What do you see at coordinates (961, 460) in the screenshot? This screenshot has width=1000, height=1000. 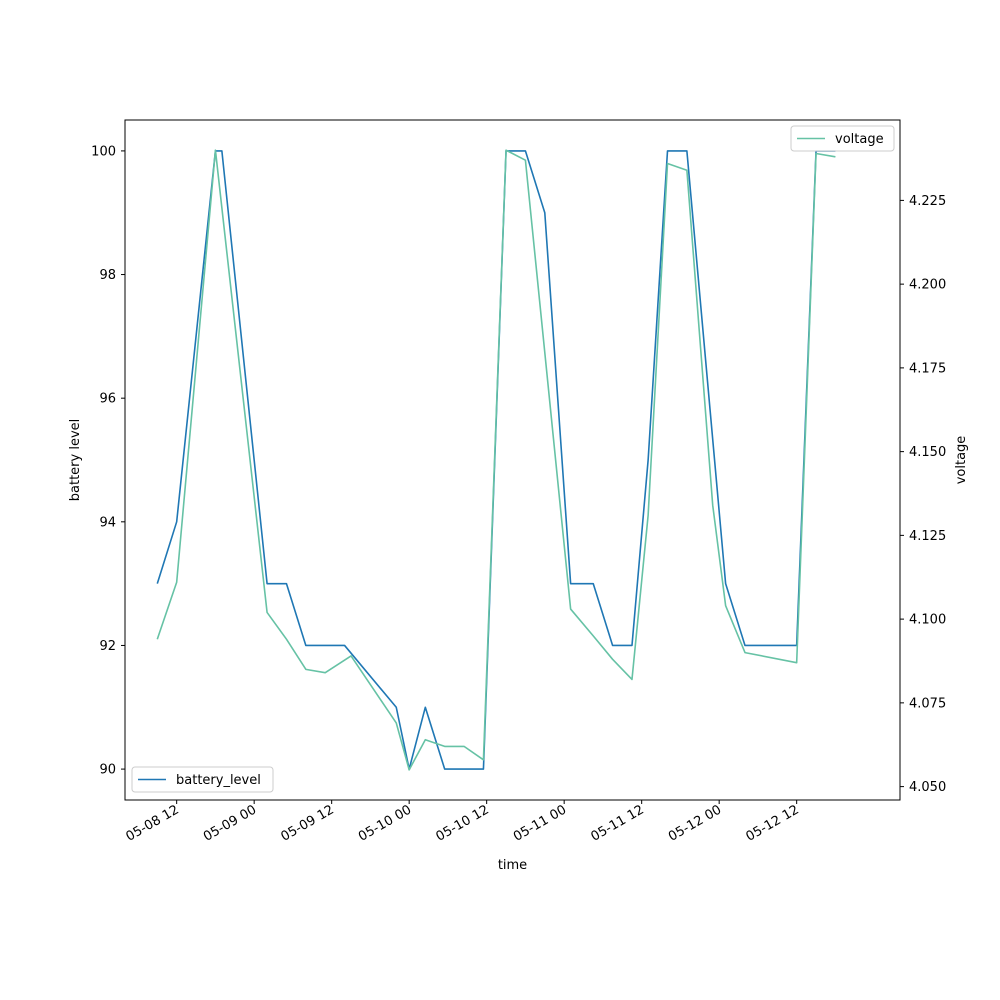 I see `y2-axis-label: voltage` at bounding box center [961, 460].